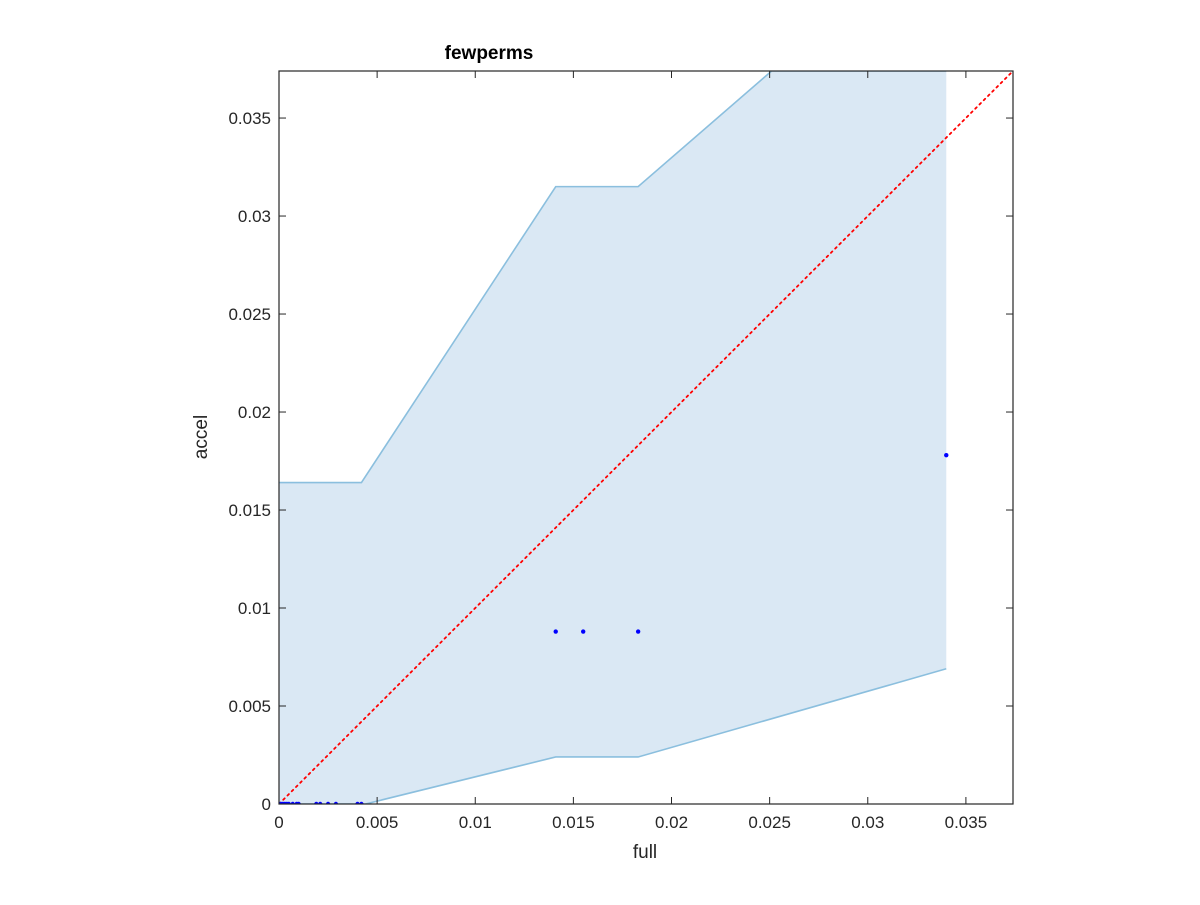 The width and height of the screenshot is (1200, 905). What do you see at coordinates (867, 822) in the screenshot?
I see `x-tick-label: 0.03` at bounding box center [867, 822].